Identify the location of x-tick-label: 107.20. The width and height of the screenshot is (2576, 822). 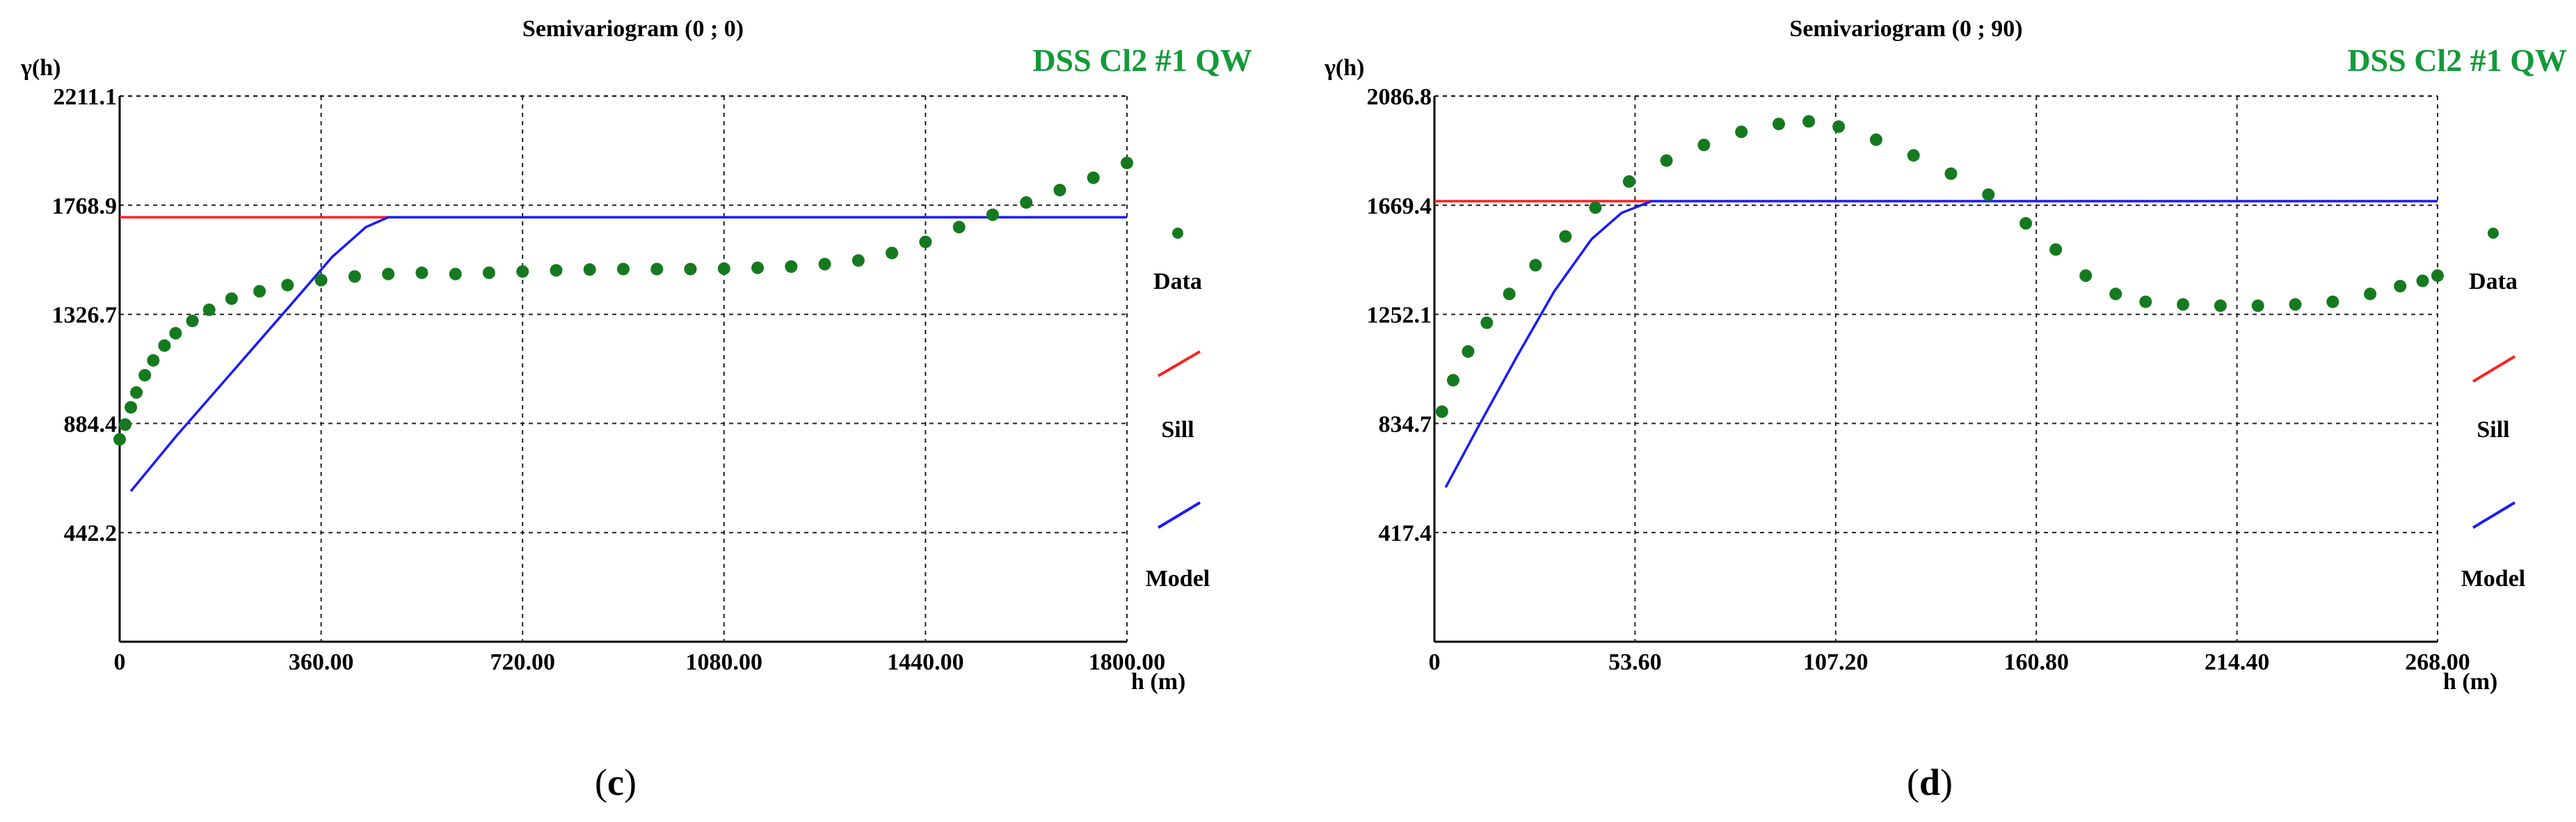
(1836, 662).